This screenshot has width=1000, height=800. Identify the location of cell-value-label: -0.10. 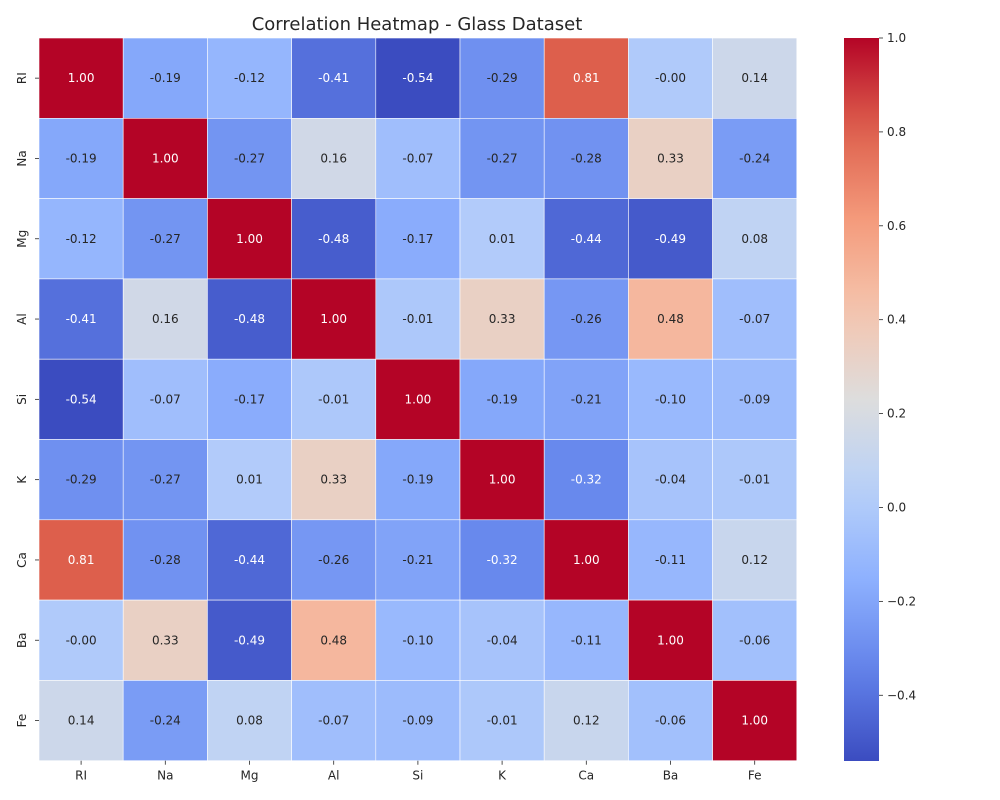
(417, 640).